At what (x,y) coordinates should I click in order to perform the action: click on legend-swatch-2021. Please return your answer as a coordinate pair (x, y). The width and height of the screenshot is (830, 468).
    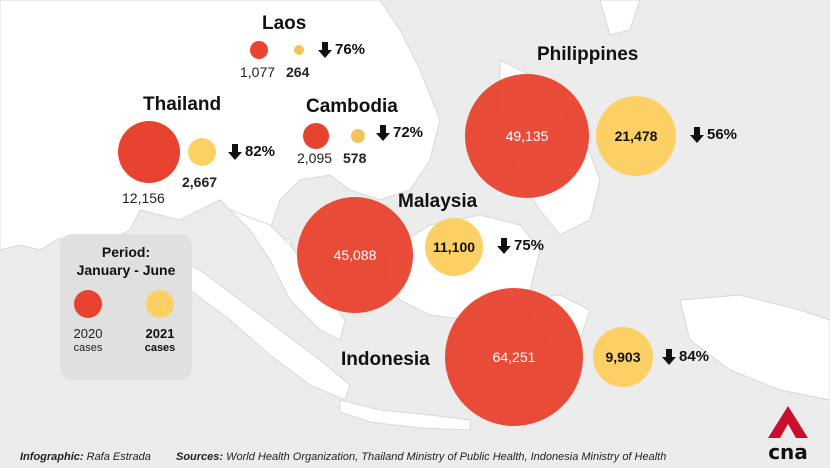
    Looking at the image, I should click on (160, 304).